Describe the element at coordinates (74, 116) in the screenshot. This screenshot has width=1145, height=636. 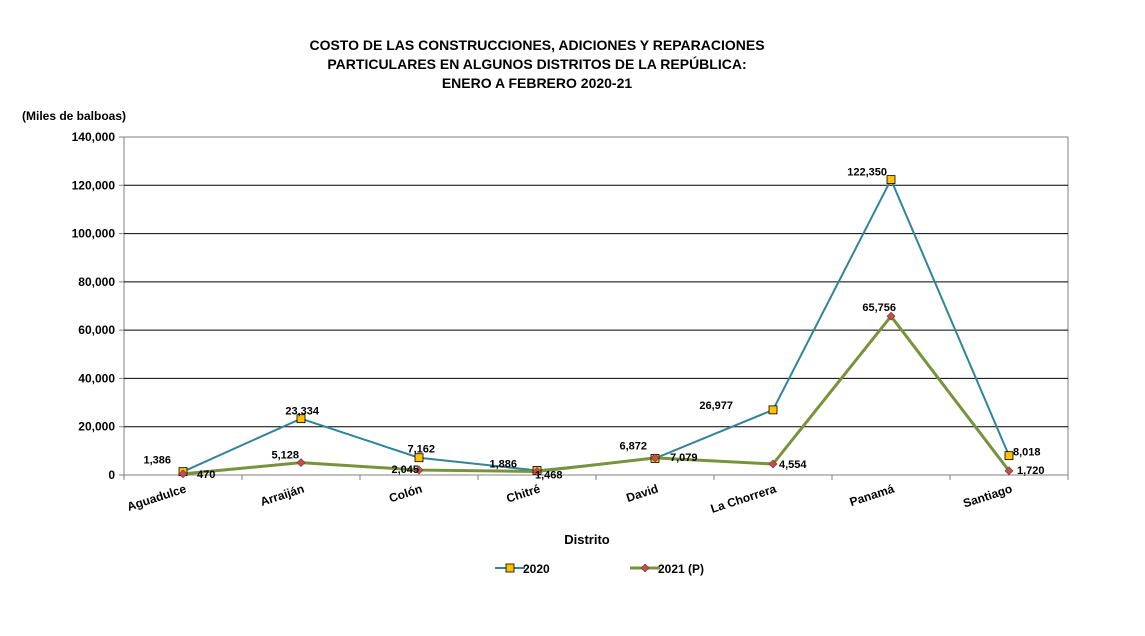
I see `unit-label: (Miles de balboas)` at that location.